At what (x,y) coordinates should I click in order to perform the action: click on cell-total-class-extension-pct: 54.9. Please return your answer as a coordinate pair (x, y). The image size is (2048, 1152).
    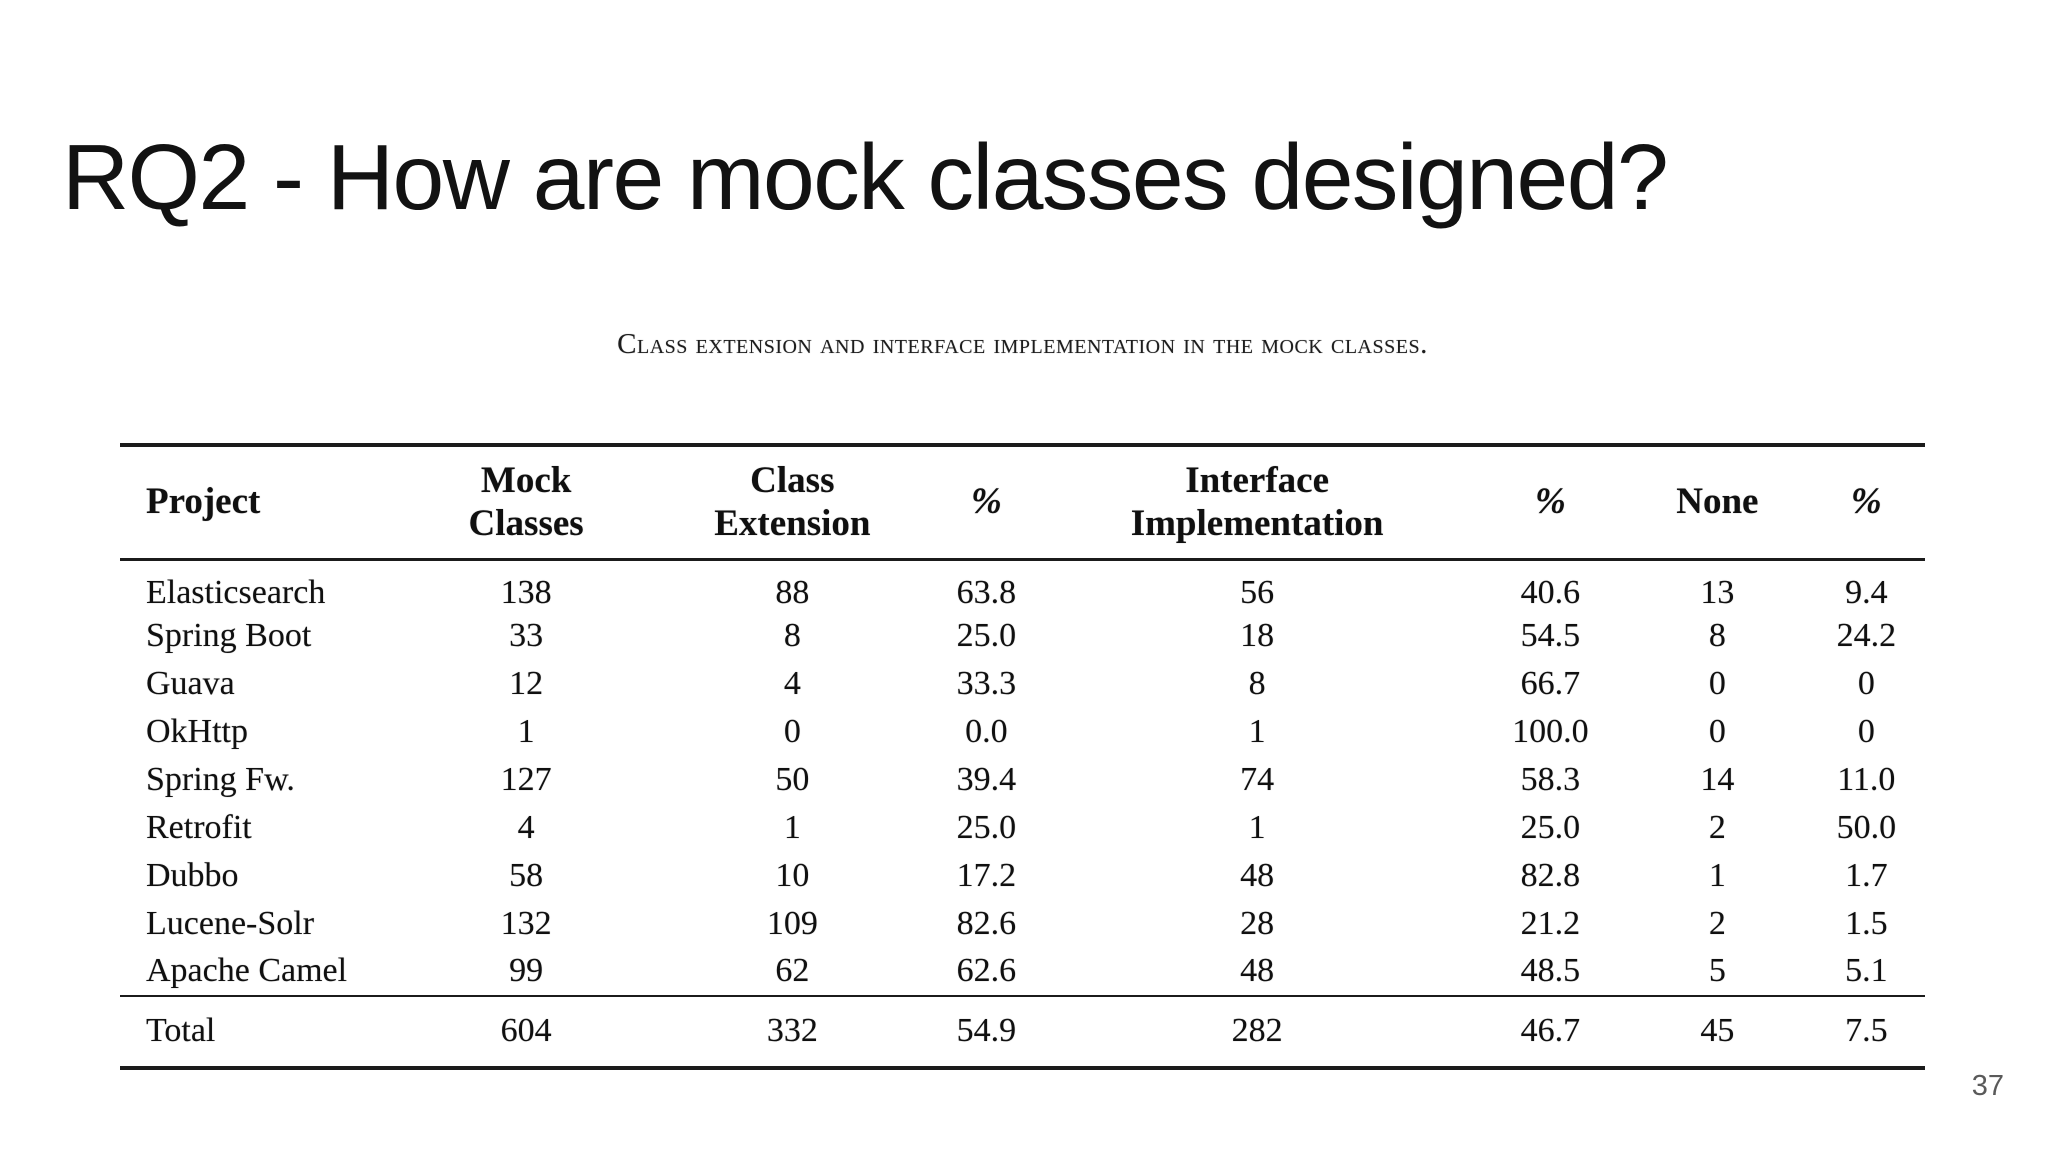
    Looking at the image, I should click on (986, 1031).